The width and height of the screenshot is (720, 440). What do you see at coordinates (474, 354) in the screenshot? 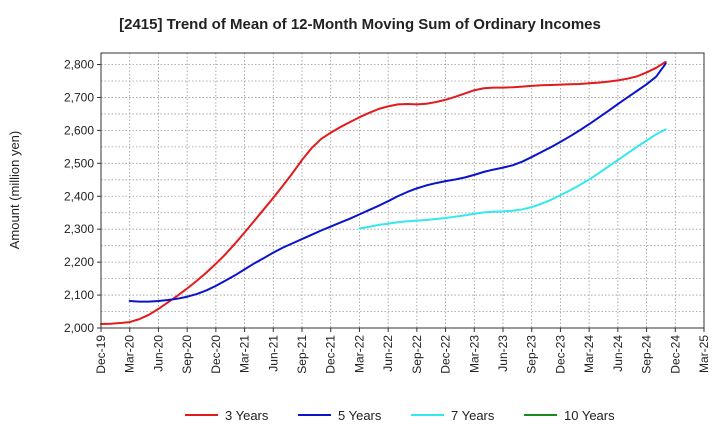
I see `x-tick-label: Mar-23` at bounding box center [474, 354].